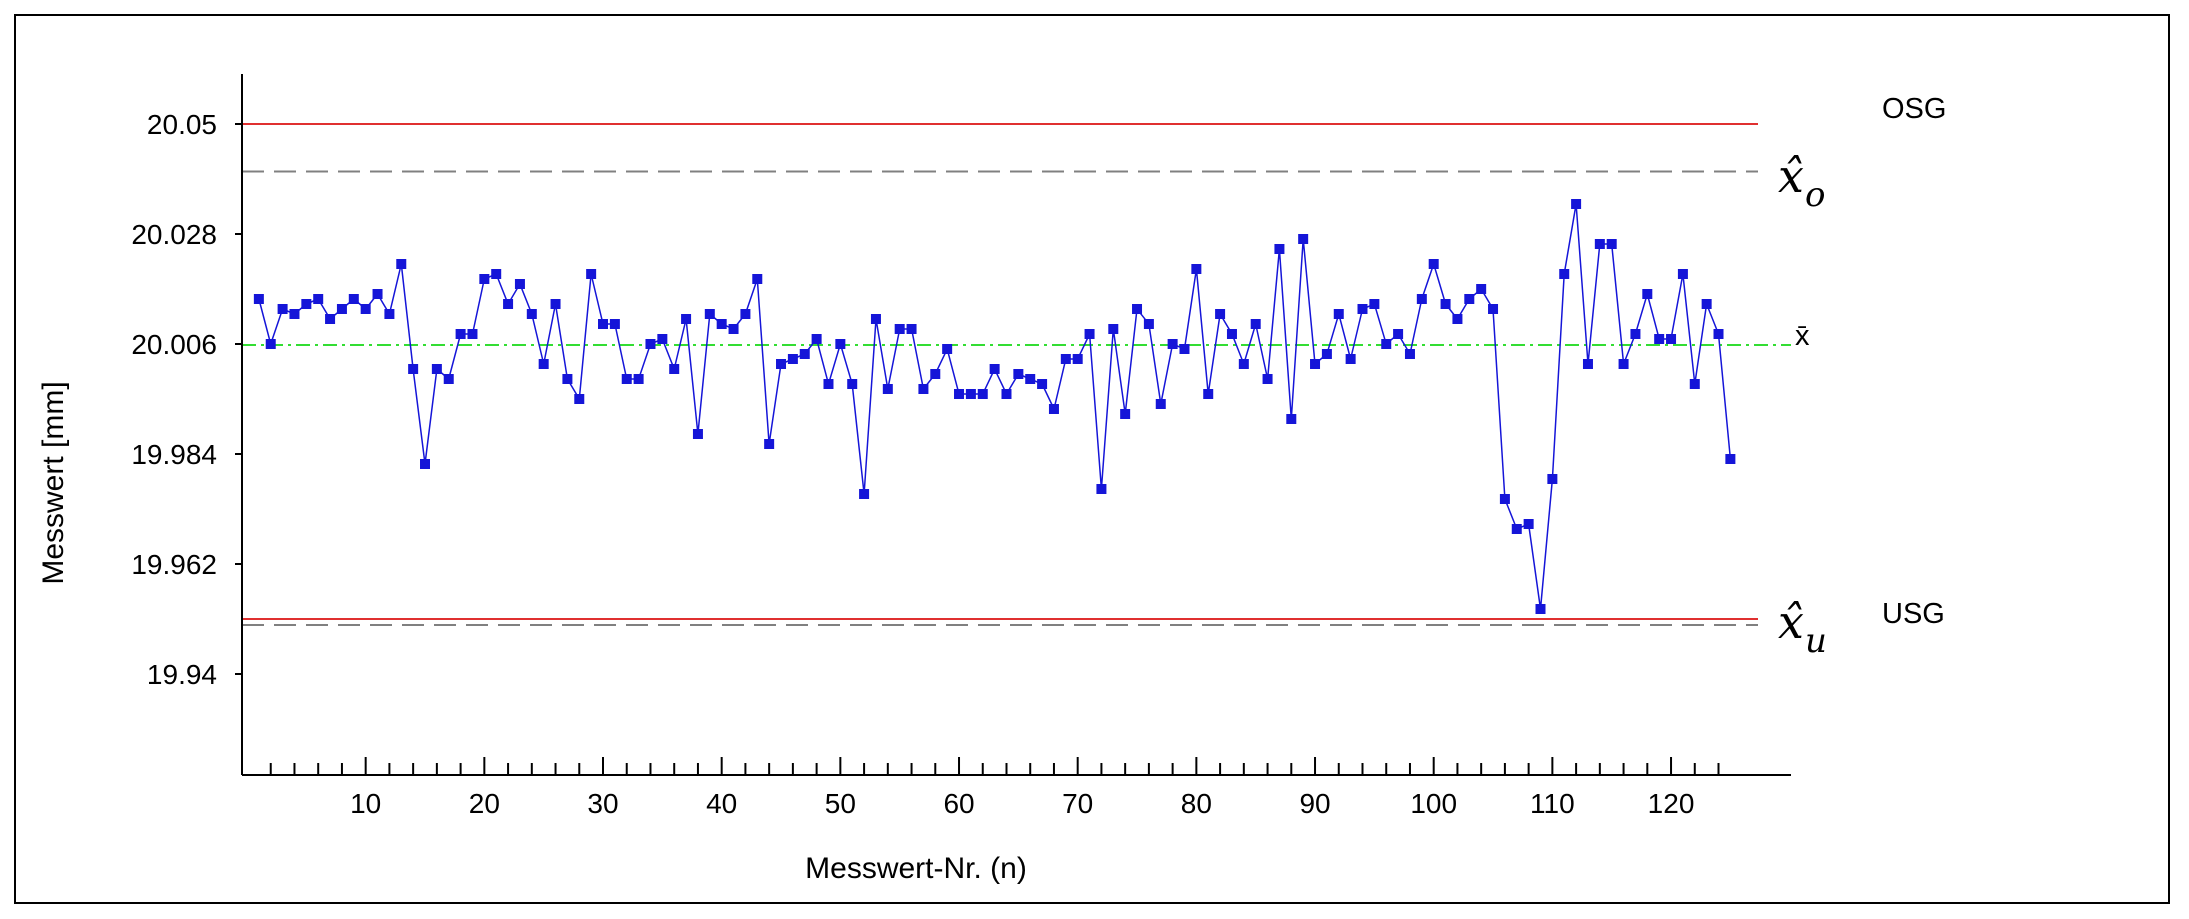  Describe the element at coordinates (1433, 803) in the screenshot. I see `x-tick-label: 100` at that location.